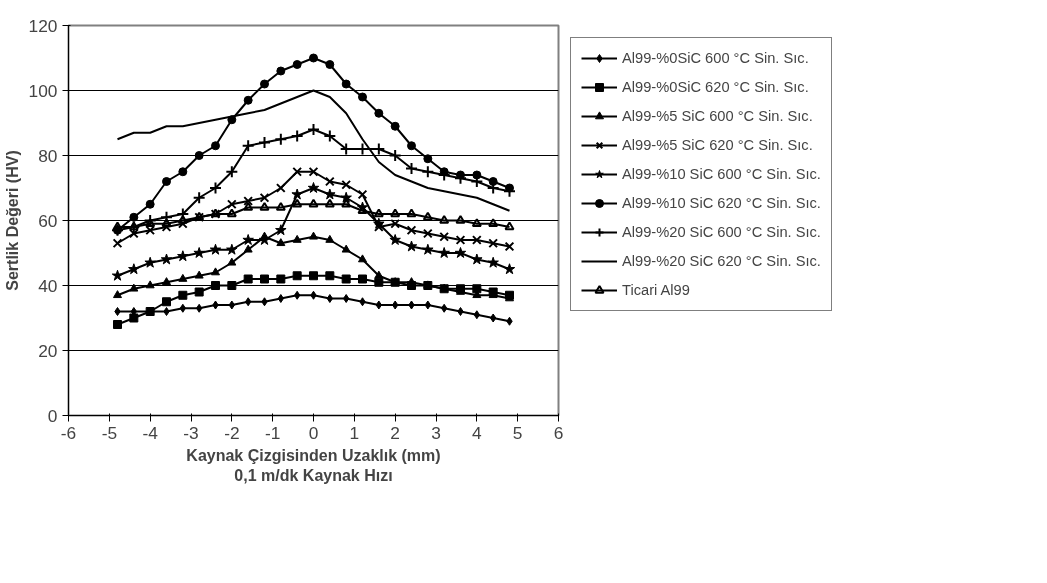 The width and height of the screenshot is (1047, 583). What do you see at coordinates (232, 432) in the screenshot?
I see `x-tick-label: -2` at bounding box center [232, 432].